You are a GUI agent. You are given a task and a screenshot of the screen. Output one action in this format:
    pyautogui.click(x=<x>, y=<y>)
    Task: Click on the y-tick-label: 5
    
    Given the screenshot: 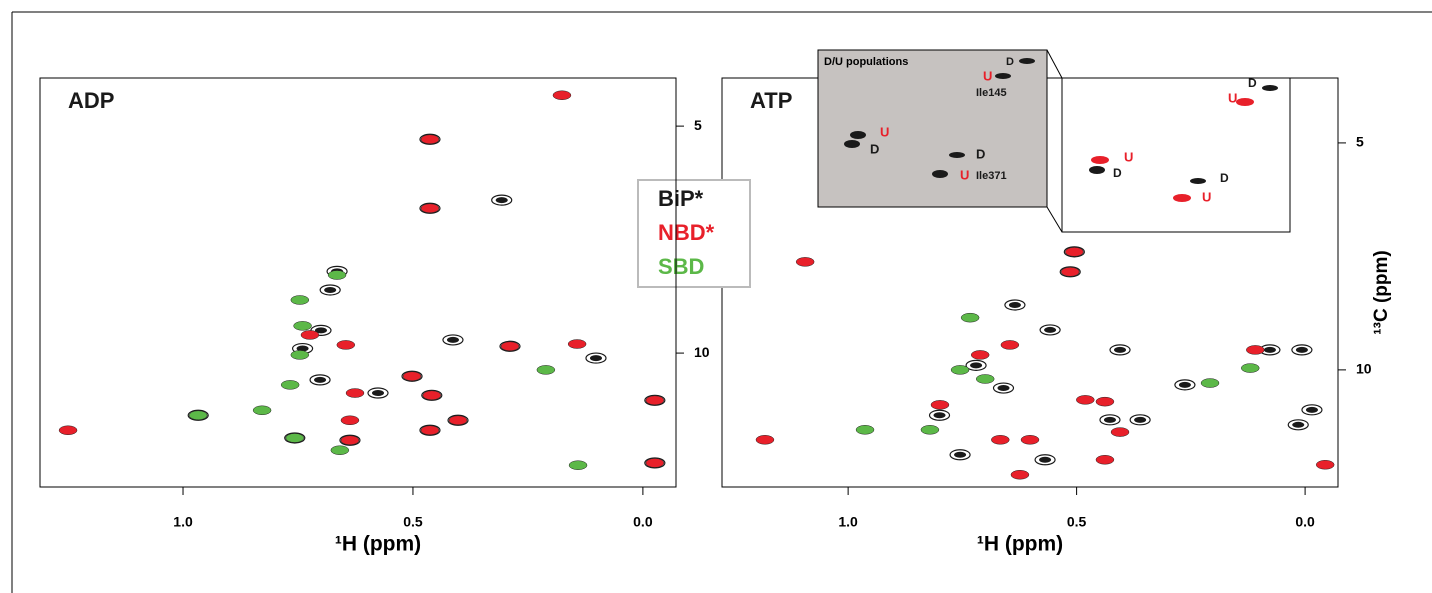 What is the action you would take?
    pyautogui.click(x=698, y=125)
    